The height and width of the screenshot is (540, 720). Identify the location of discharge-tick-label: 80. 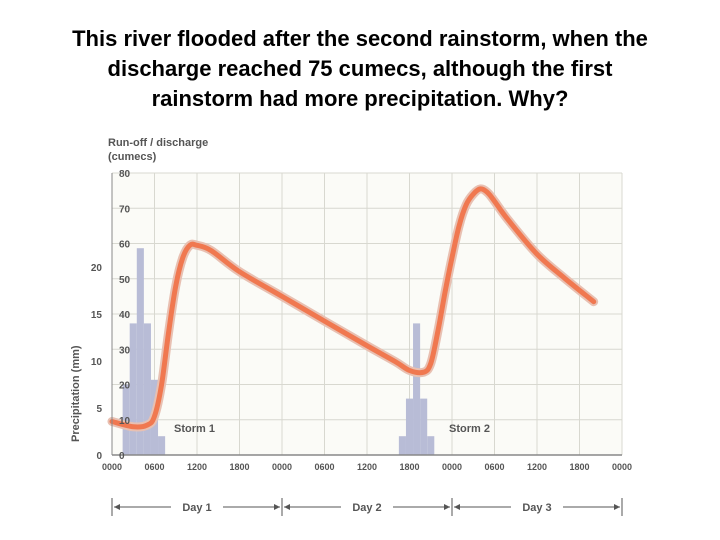
(125, 174).